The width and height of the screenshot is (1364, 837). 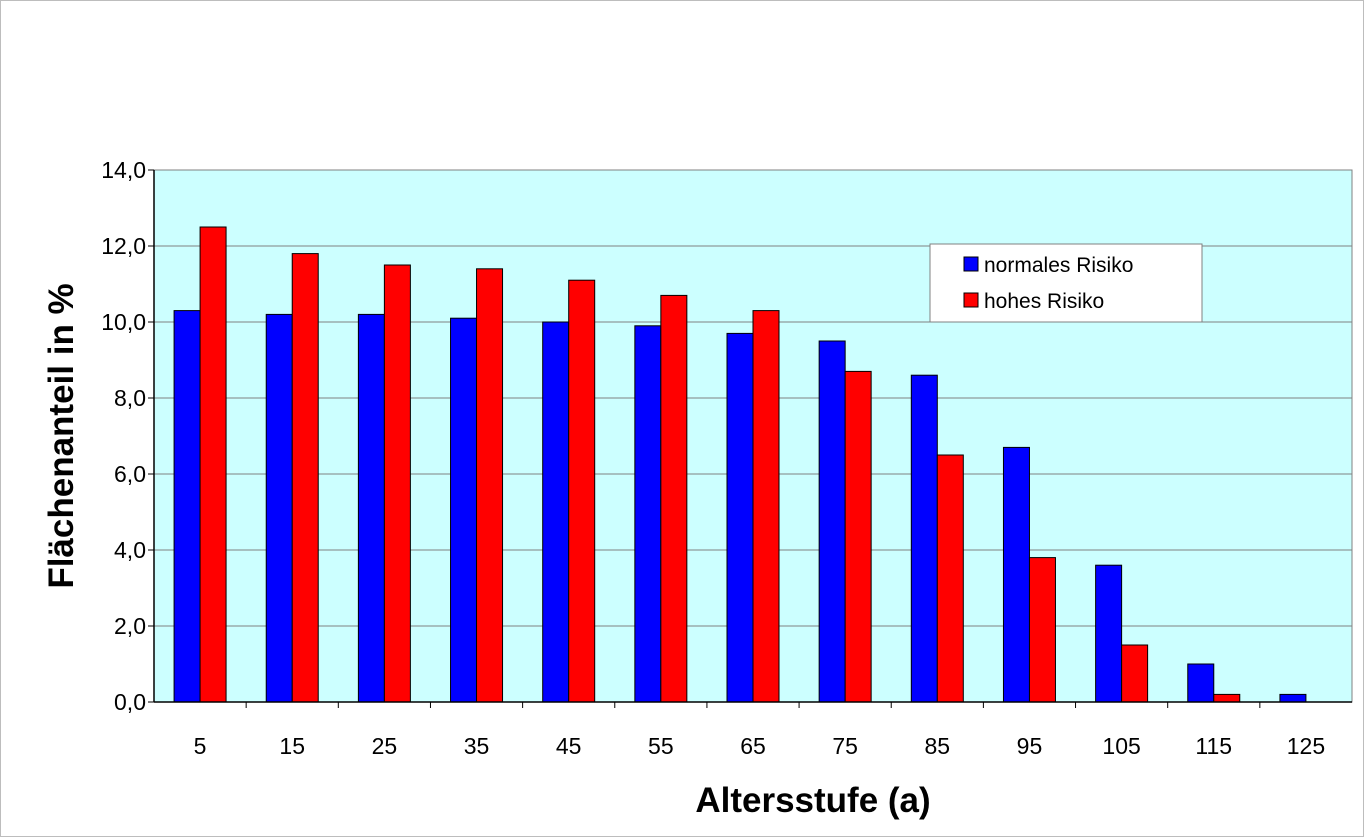 What do you see at coordinates (753, 746) in the screenshot?
I see `x-tick-label: 65` at bounding box center [753, 746].